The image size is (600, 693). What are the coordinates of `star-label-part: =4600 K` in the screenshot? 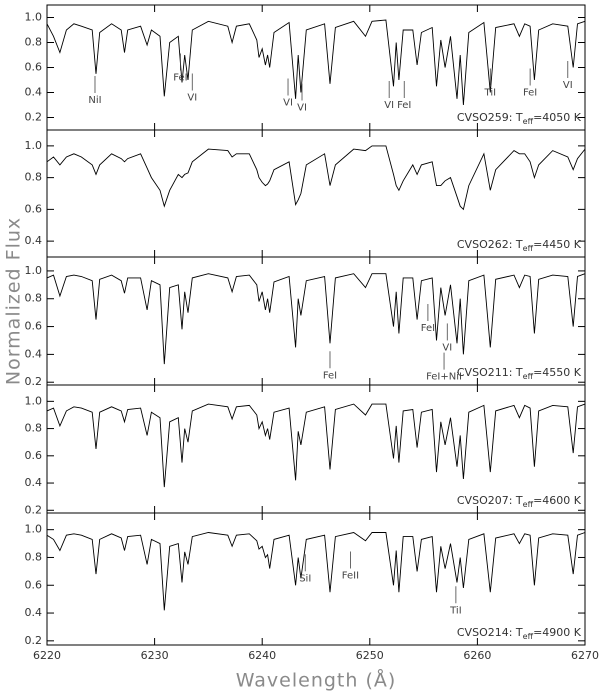 It's located at (557, 500).